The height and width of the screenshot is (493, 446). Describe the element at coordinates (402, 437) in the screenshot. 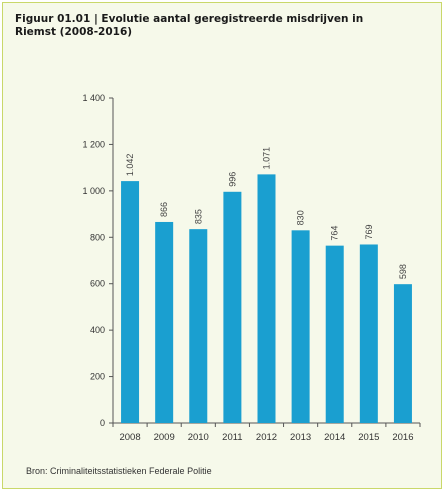

I see `x-tick-label: 2016` at that location.